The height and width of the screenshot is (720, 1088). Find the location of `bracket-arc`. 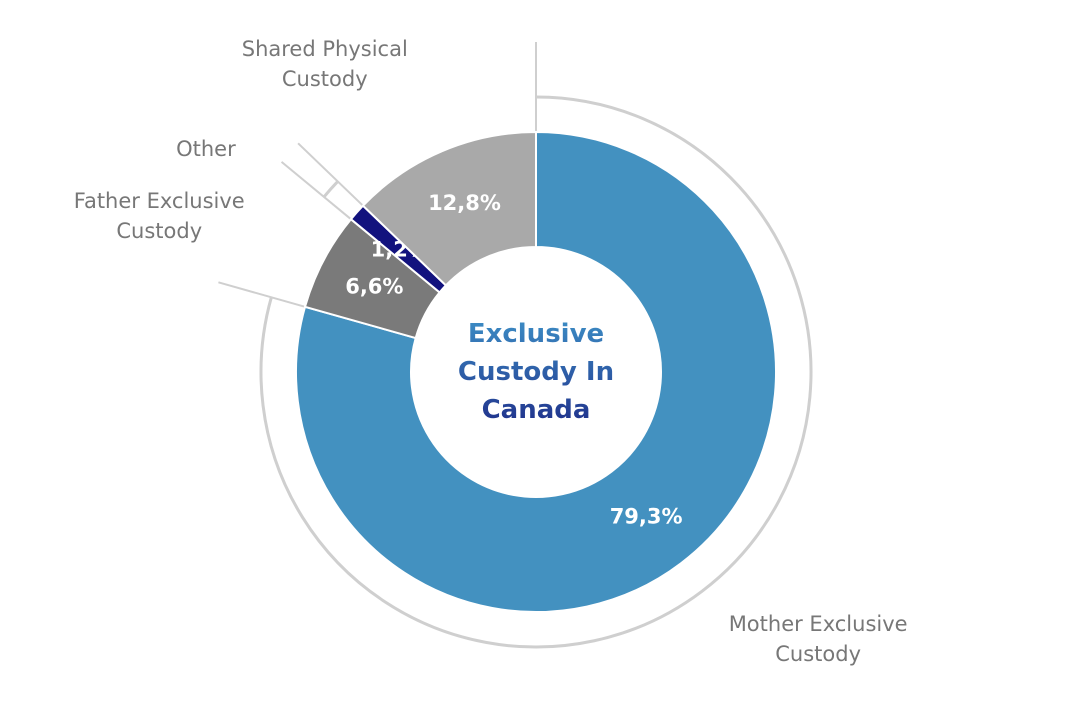

bracket-arc is located at coordinates (330, 189).